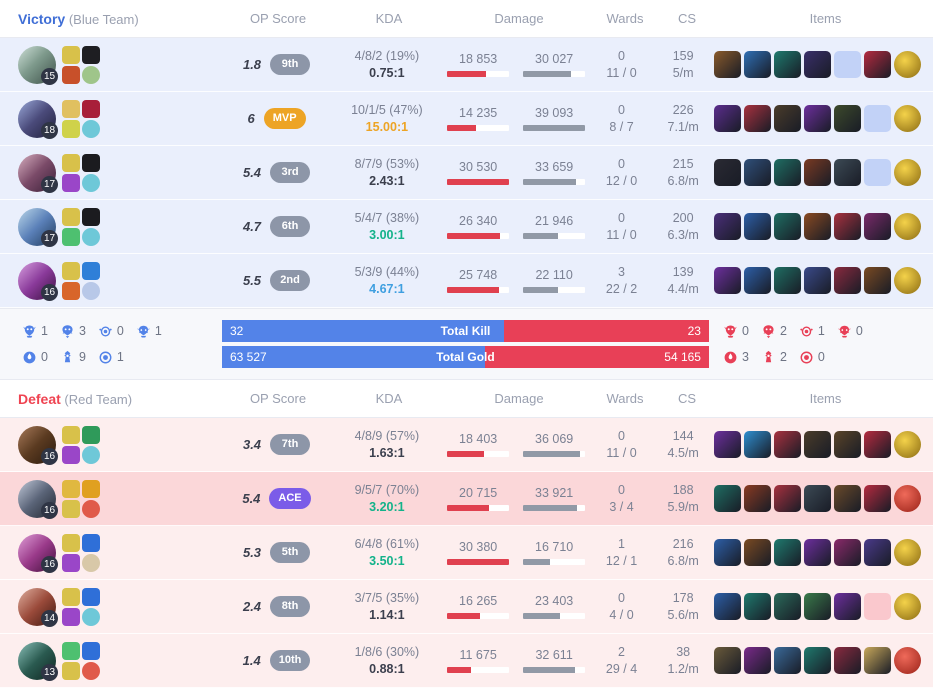  What do you see at coordinates (625, 398) in the screenshot?
I see `column-header-wards-red: Wards` at bounding box center [625, 398].